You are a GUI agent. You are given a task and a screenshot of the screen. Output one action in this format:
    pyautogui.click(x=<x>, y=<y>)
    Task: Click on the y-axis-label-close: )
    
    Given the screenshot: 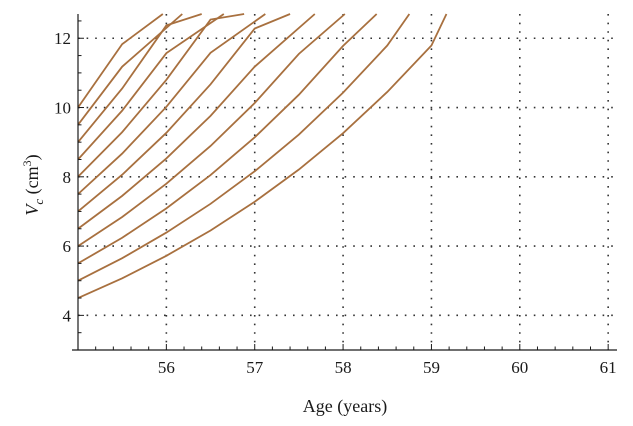 What is the action you would take?
    pyautogui.click(x=32, y=157)
    